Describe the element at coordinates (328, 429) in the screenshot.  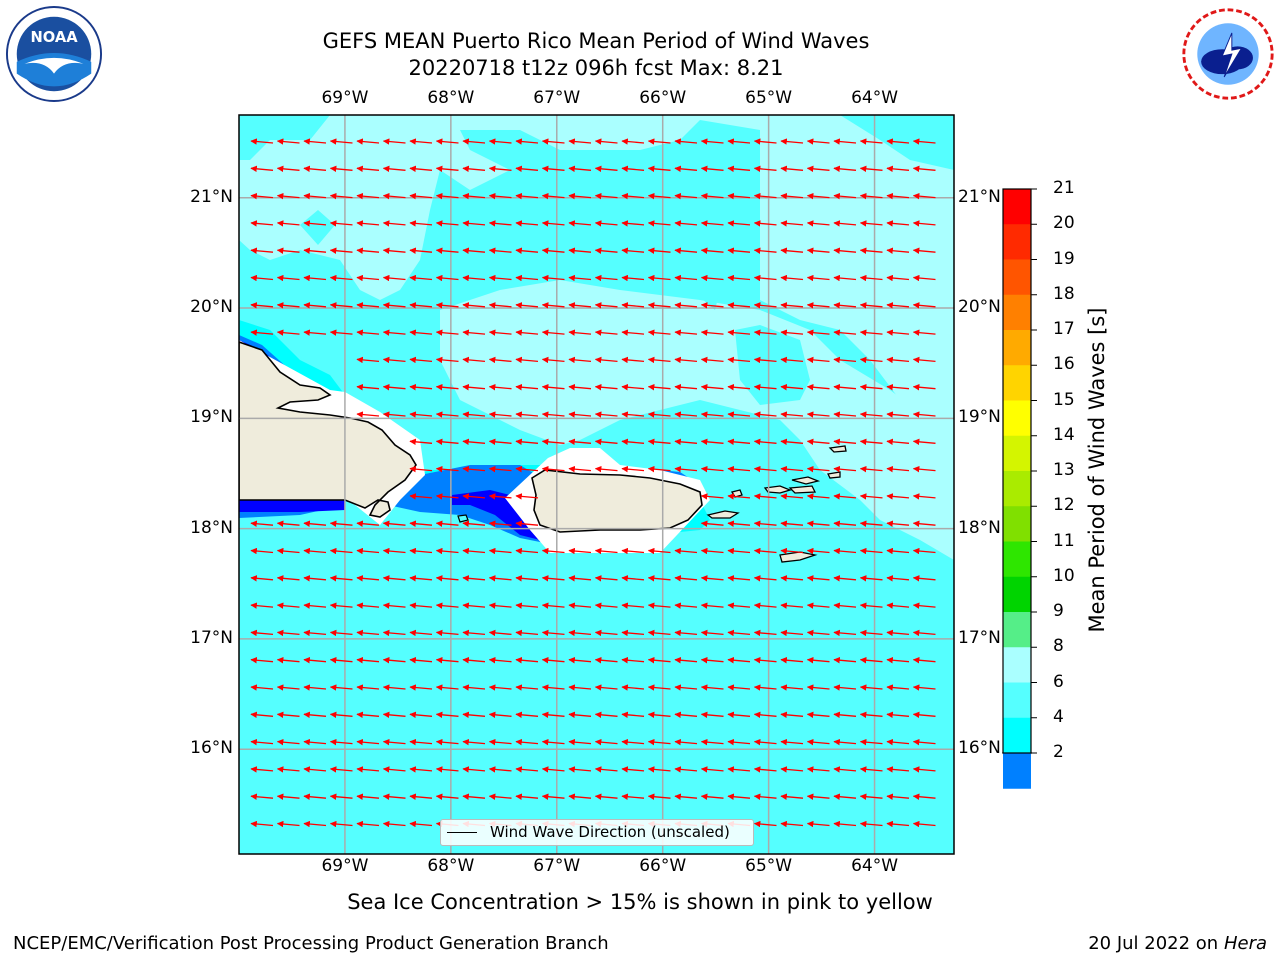
I see `hispaniola-land` at that location.